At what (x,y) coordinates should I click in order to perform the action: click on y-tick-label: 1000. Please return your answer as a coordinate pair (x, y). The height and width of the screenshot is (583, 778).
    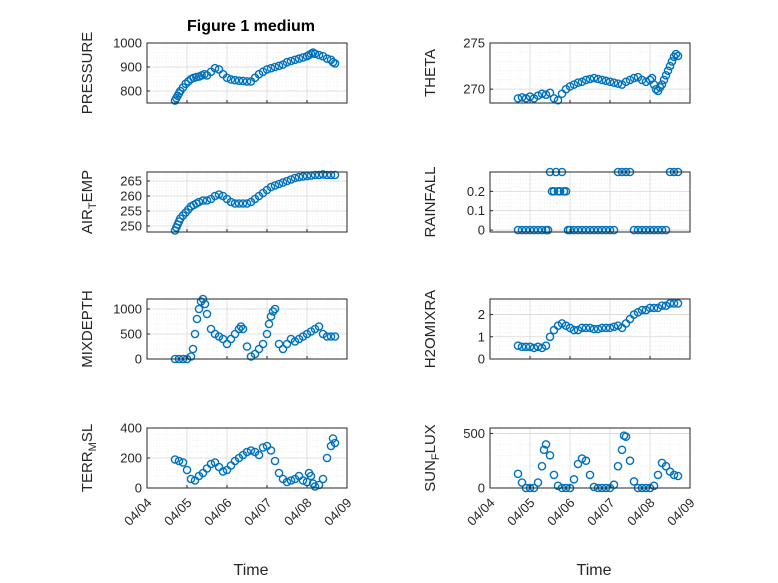
    Looking at the image, I should click on (127, 43).